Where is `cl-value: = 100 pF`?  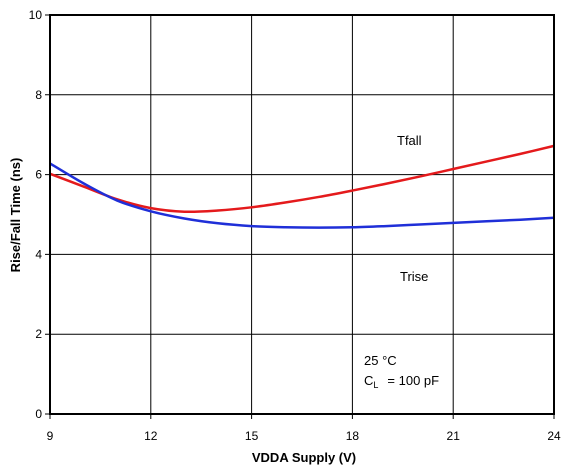
cl-value: = 100 pF is located at coordinates (413, 380).